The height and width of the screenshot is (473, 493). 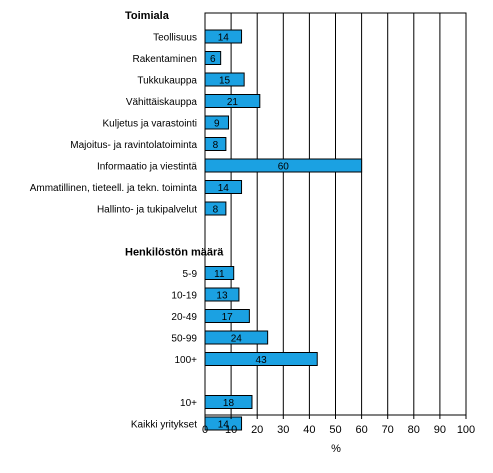 I want to click on data-label: 11, so click(x=219, y=274).